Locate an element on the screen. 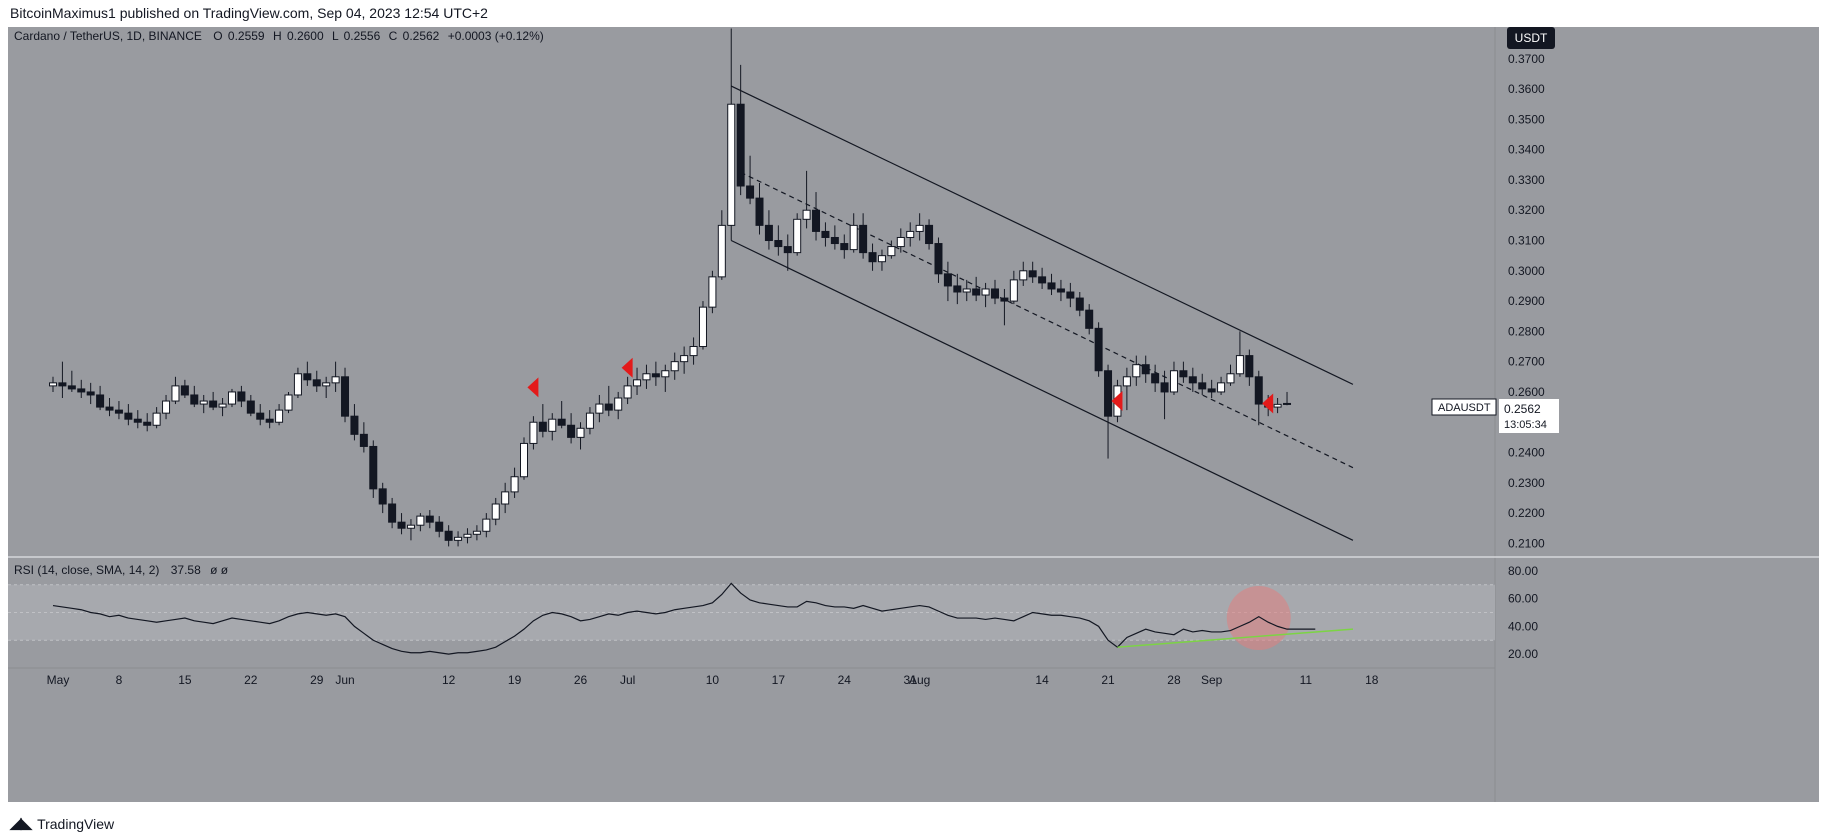 The image size is (1827, 840). legend-high: 0.2600 is located at coordinates (305, 36).